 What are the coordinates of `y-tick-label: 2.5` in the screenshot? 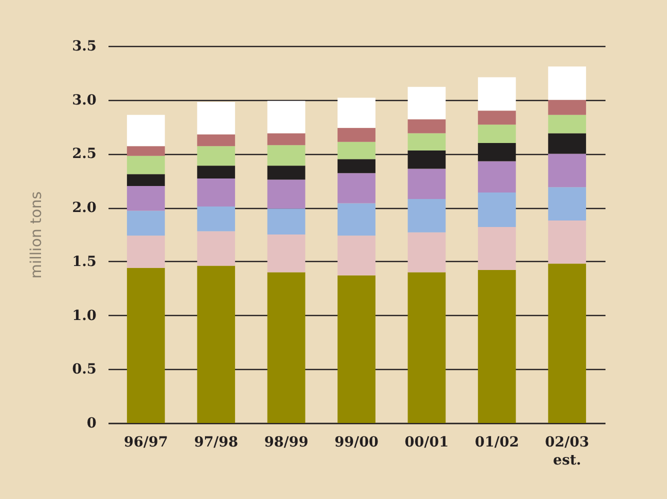 It's located at (84, 154).